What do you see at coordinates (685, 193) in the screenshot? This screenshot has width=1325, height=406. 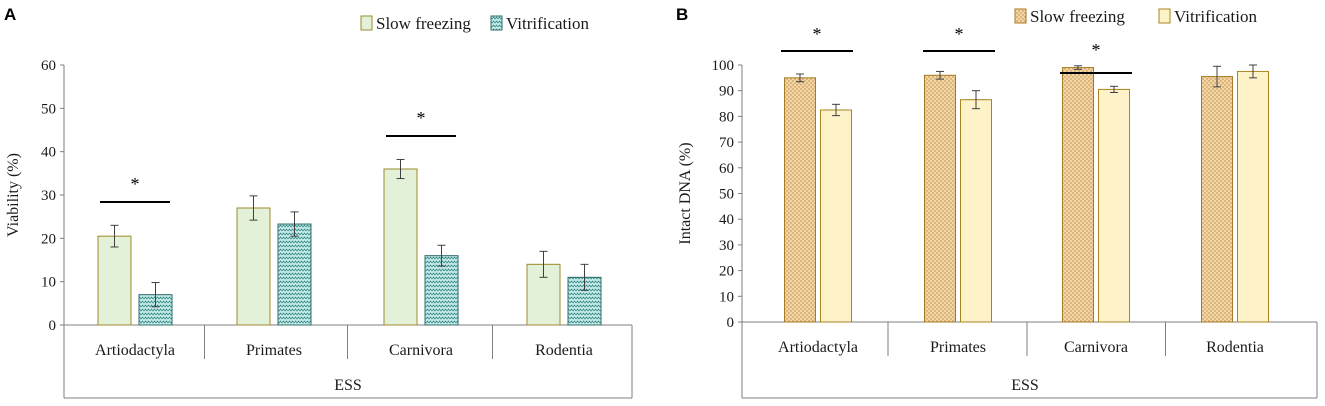 I see `y-axis-label: Intact DNA (%)` at bounding box center [685, 193].